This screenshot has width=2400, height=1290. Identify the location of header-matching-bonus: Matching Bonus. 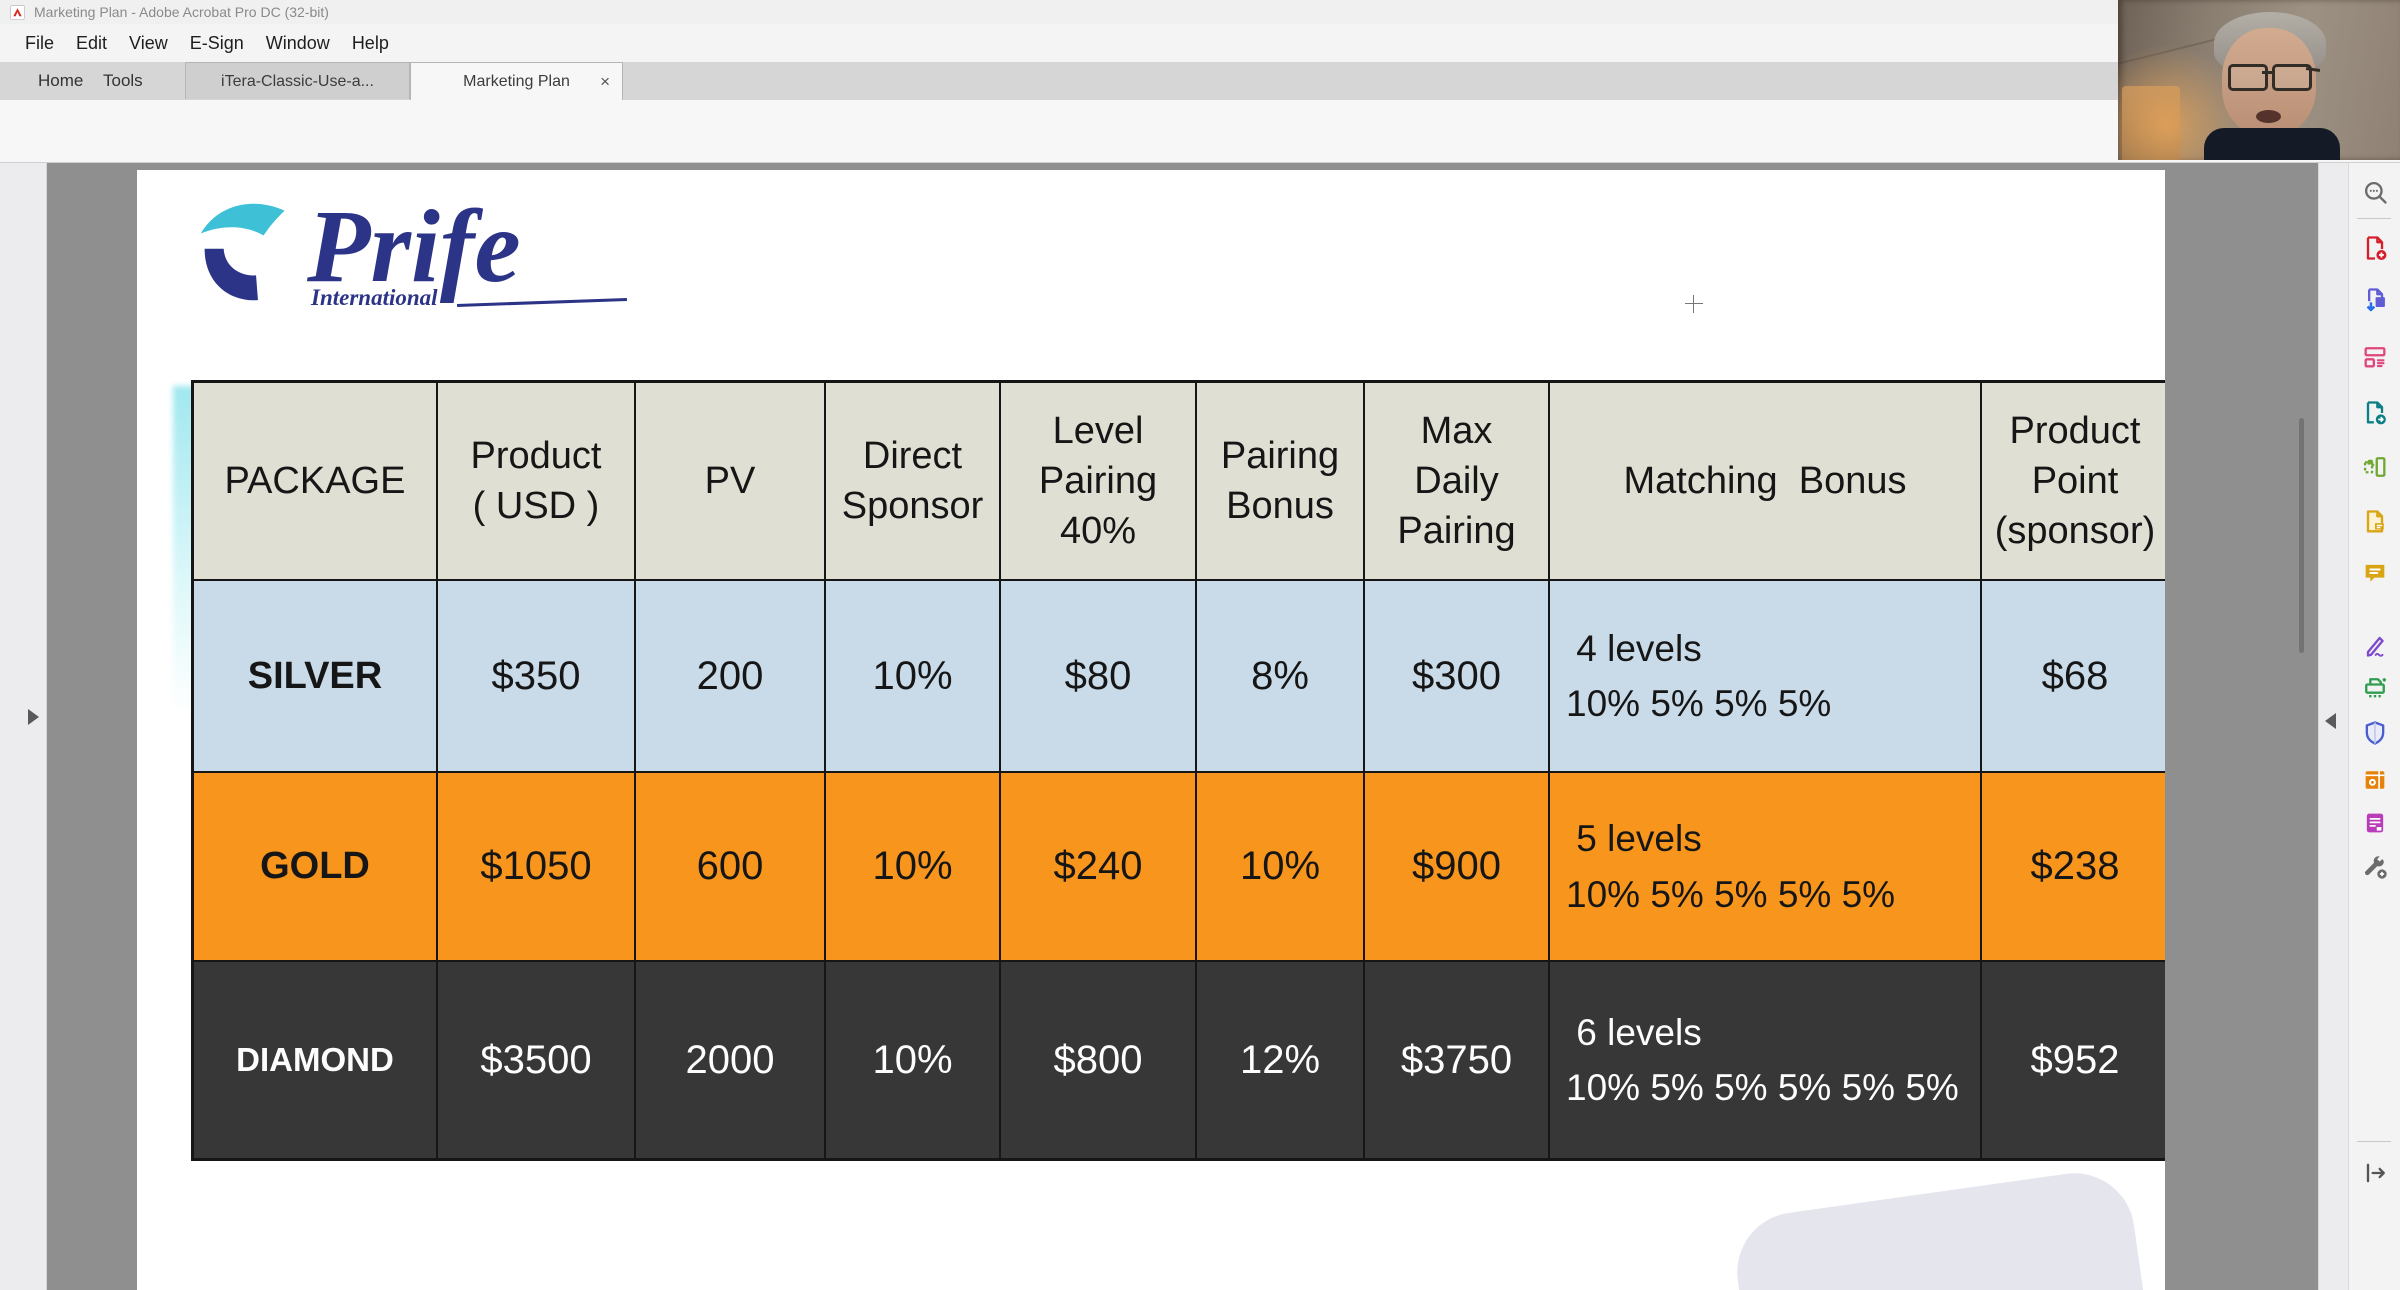
(1765, 481).